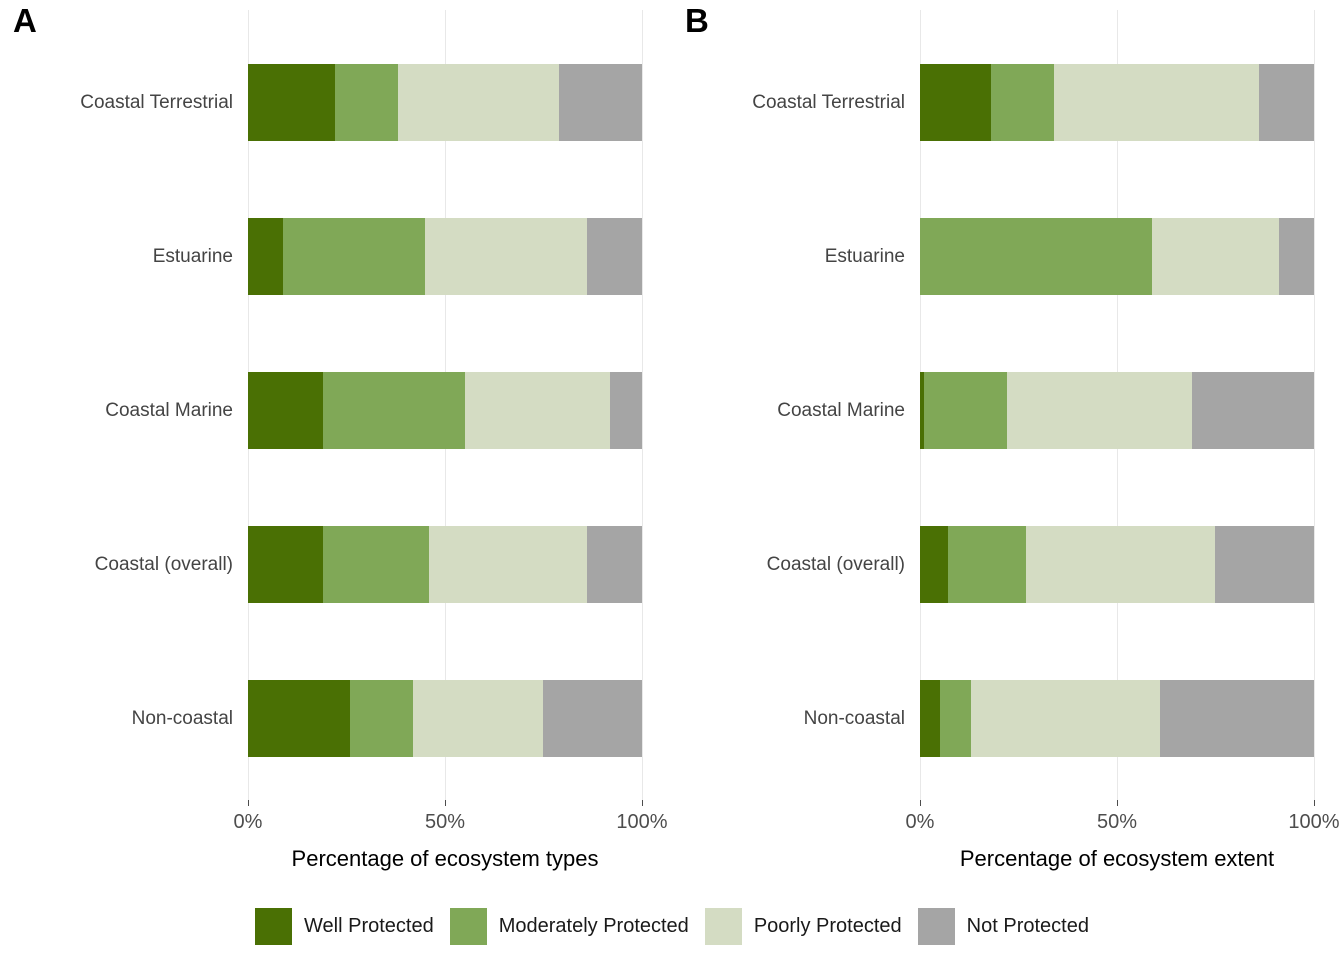 The height and width of the screenshot is (960, 1344). Describe the element at coordinates (593, 925) in the screenshot. I see `legend-label-moderately-protected: Moderately Protected` at that location.